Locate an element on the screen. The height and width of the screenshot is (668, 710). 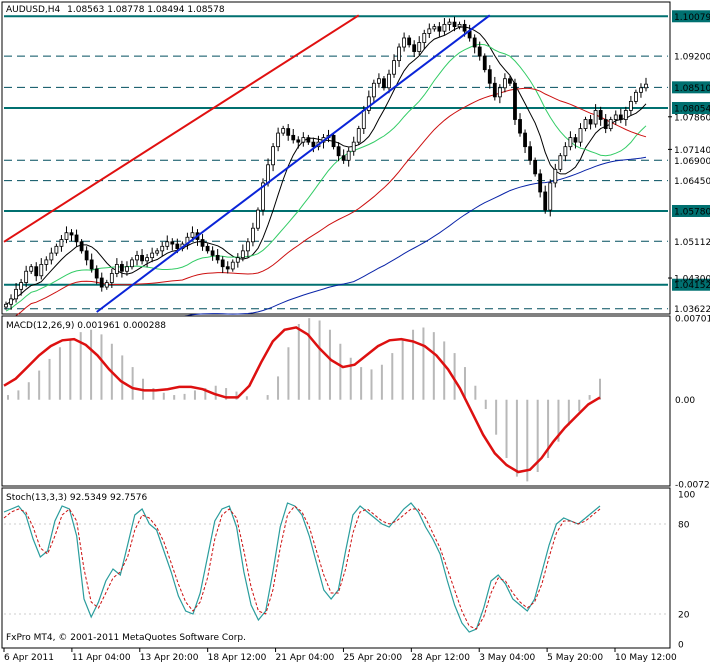
time-axis-tick-label: 25 Apr 20:00 is located at coordinates (372, 658).